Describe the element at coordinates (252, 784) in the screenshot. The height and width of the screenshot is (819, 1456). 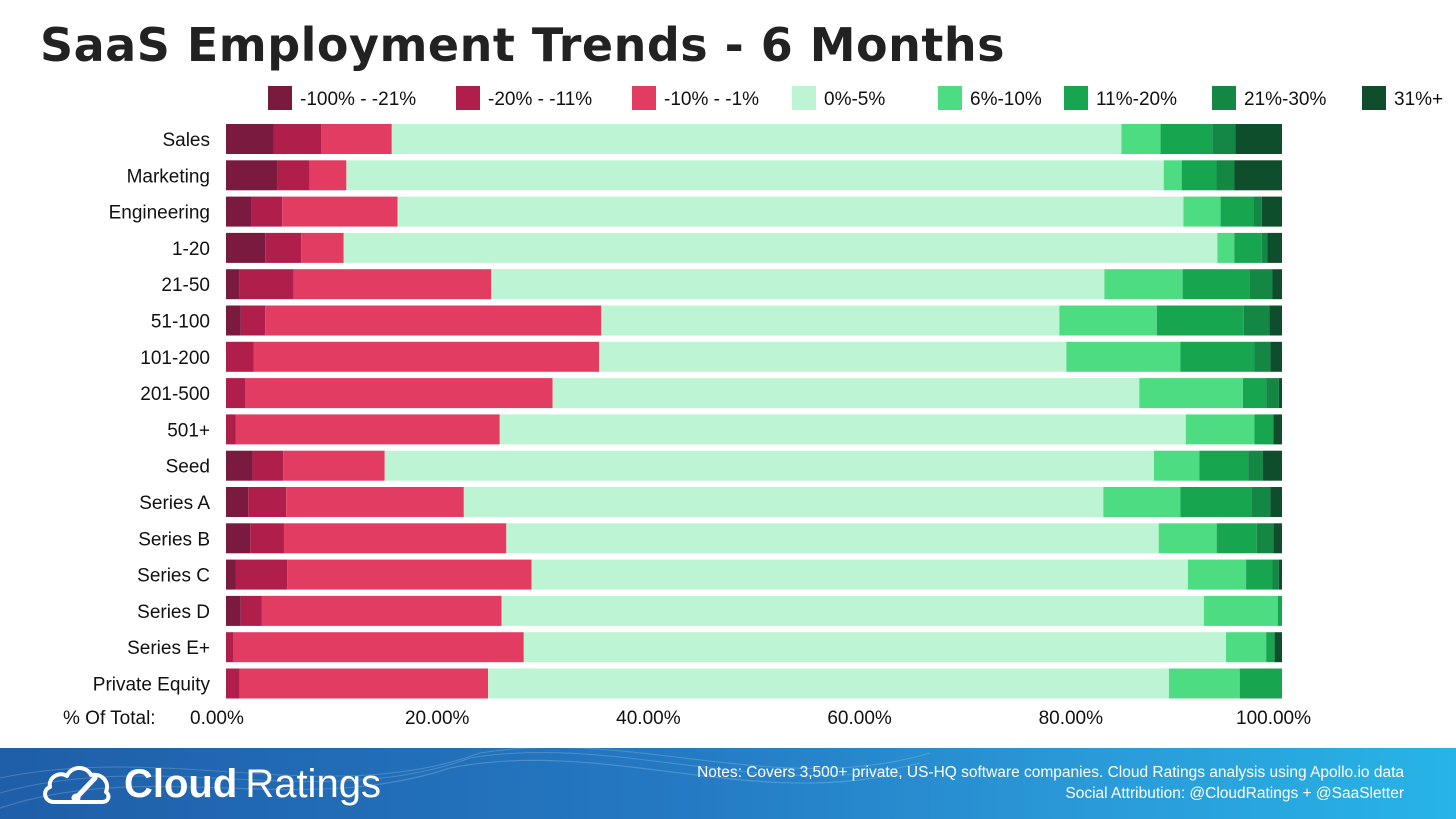
I see `brand-name: Cloud Ratings` at that location.